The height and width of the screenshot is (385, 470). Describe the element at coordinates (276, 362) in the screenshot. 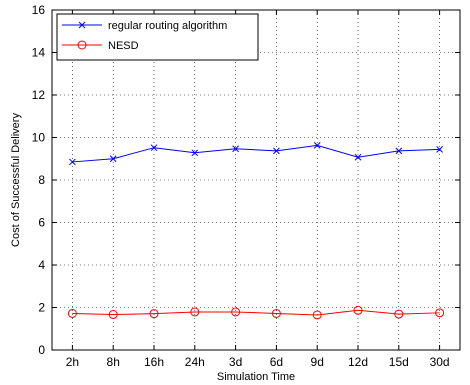

I see `x-tick-label: 6d` at that location.